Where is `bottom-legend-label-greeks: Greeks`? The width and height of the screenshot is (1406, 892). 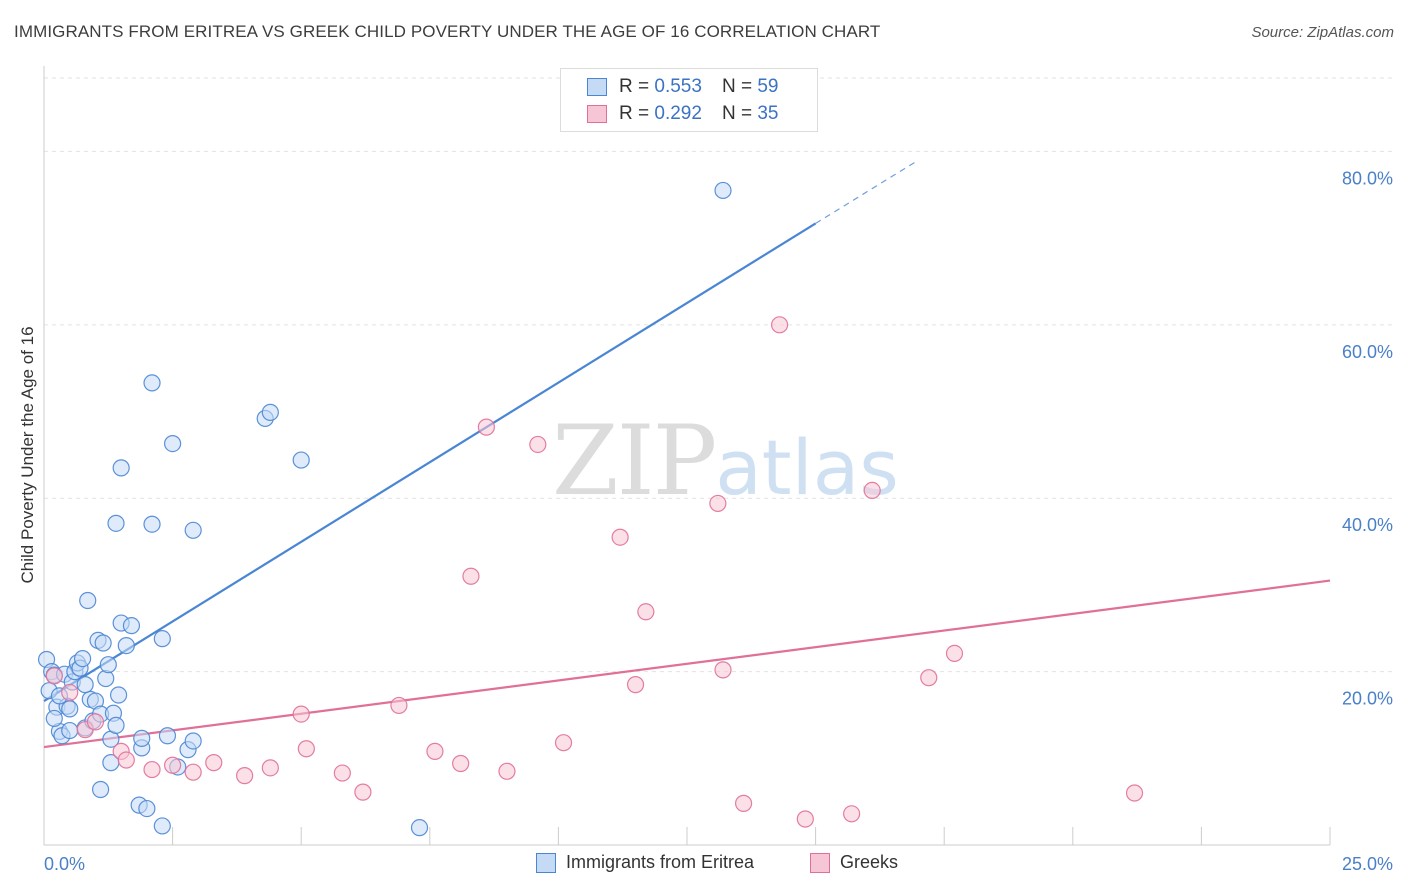
bottom-legend-label-greeks: Greeks is located at coordinates (869, 862).